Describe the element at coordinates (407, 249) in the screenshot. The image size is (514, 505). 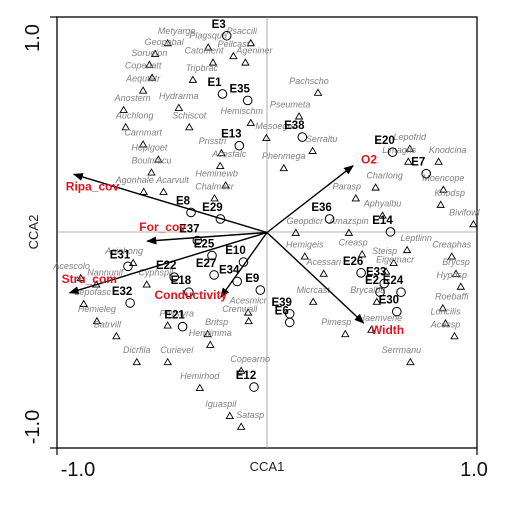
I see `species-marker-leptlinn` at that location.